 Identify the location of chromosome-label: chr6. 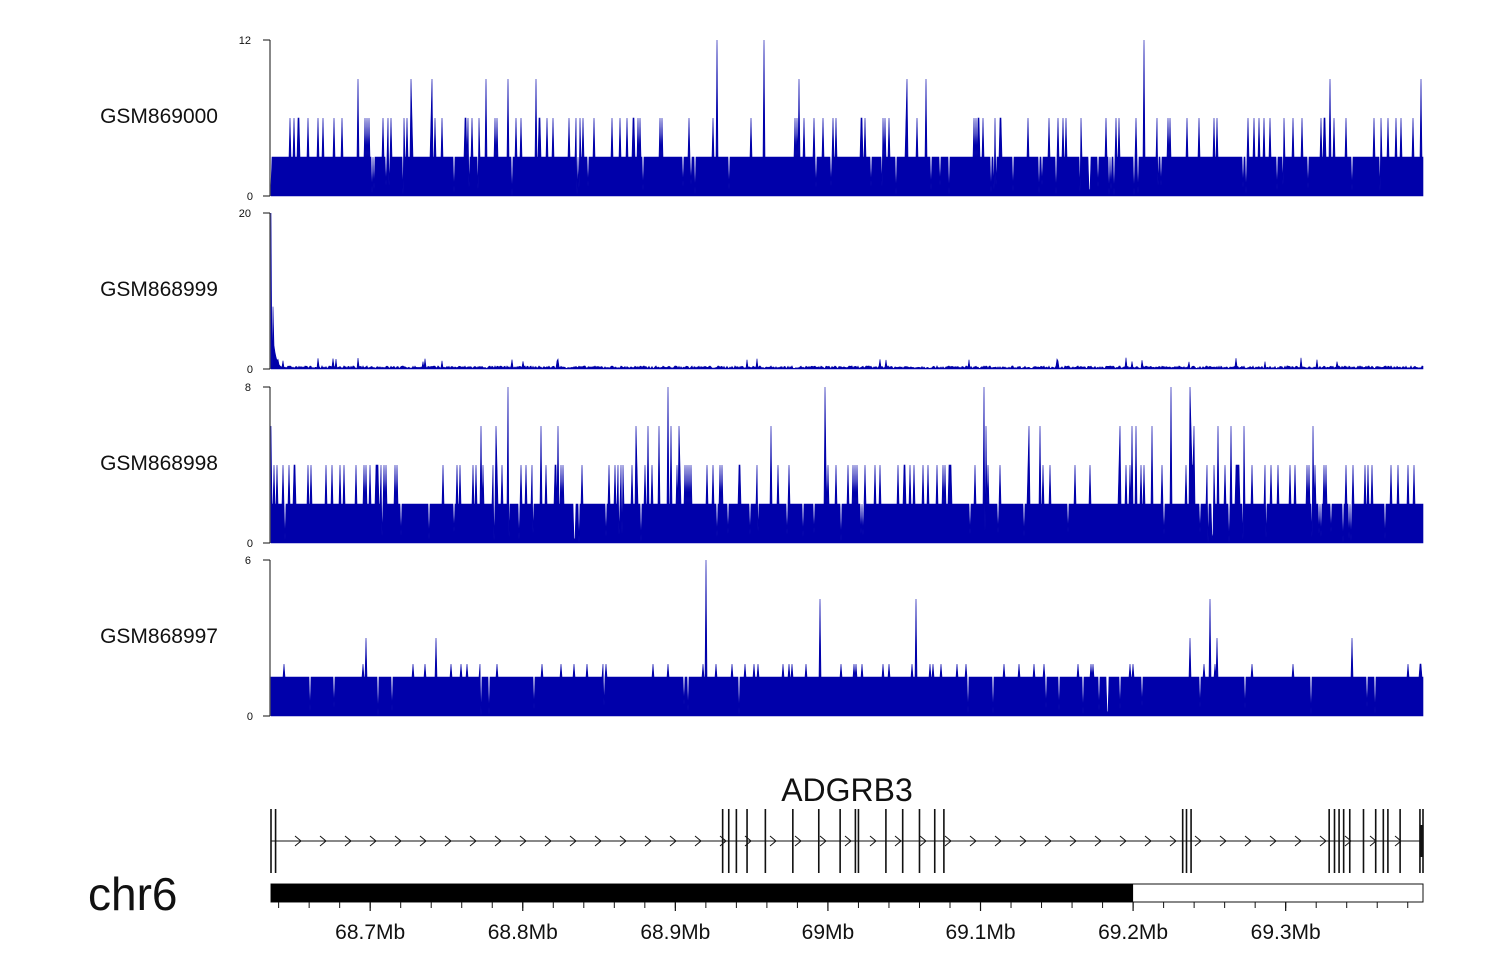
(132, 894).